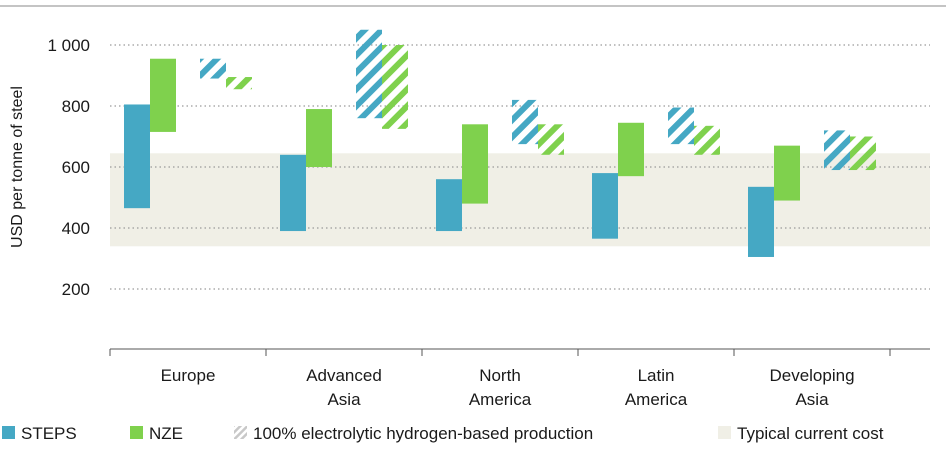 Image resolution: width=946 pixels, height=458 pixels. I want to click on category-label: Latin America, so click(656, 387).